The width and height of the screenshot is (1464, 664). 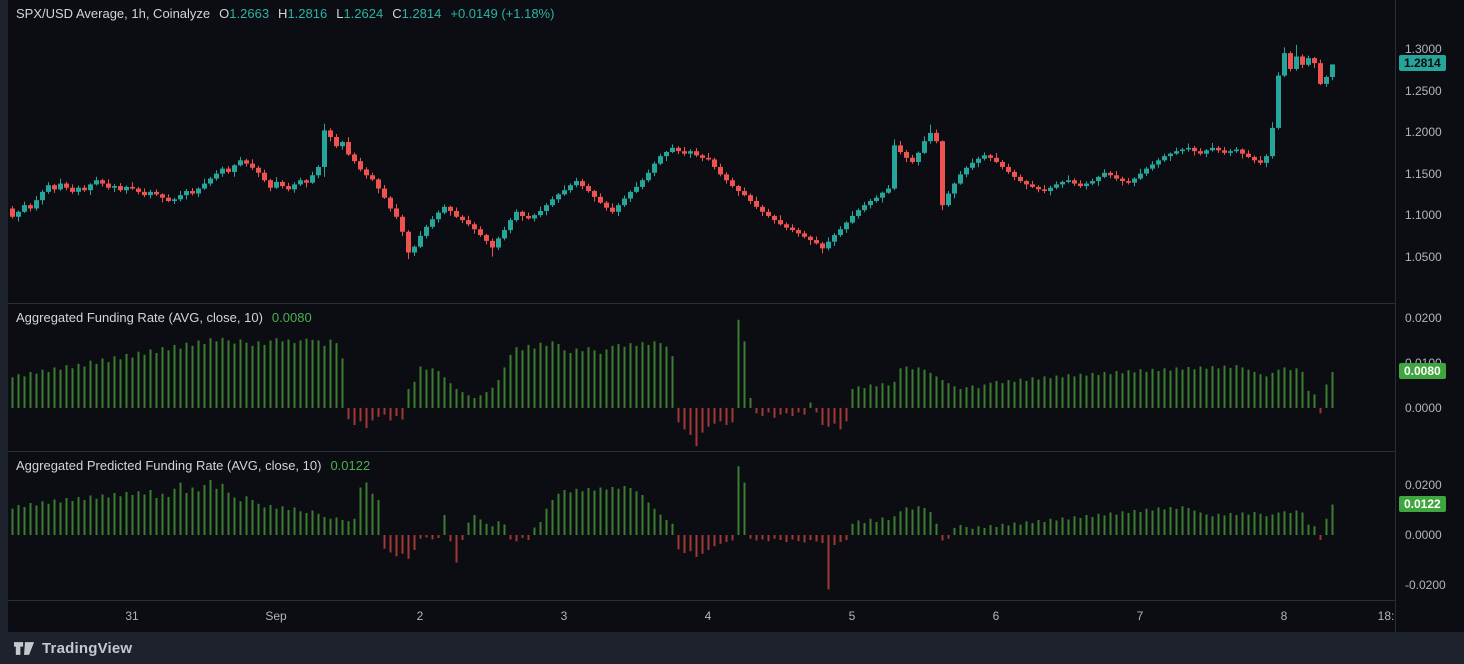 I want to click on time-tick-label: 3, so click(x=564, y=616).